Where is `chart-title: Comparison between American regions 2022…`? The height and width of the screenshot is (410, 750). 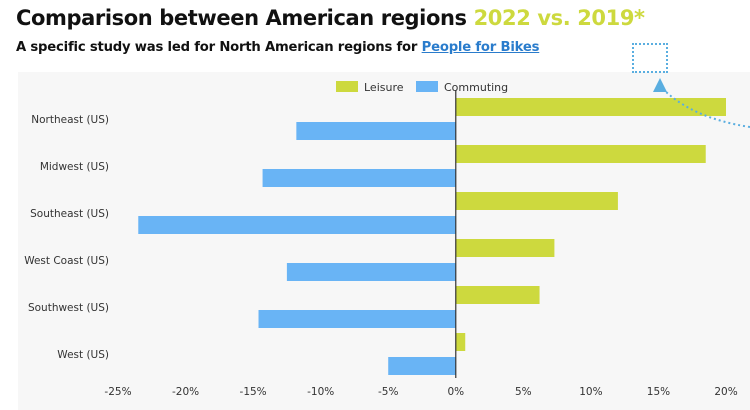 chart-title: Comparison between American regions 2022… is located at coordinates (330, 18).